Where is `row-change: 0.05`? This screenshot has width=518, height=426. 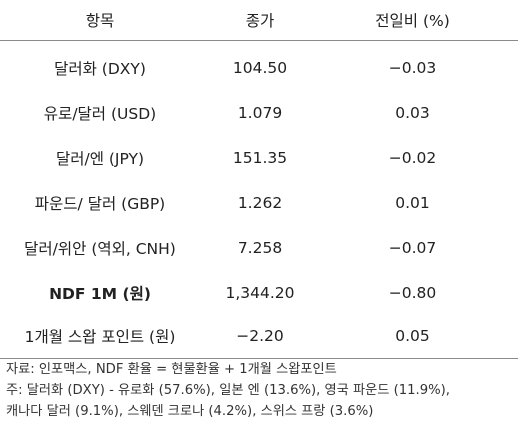 row-change: 0.05 is located at coordinates (412, 335).